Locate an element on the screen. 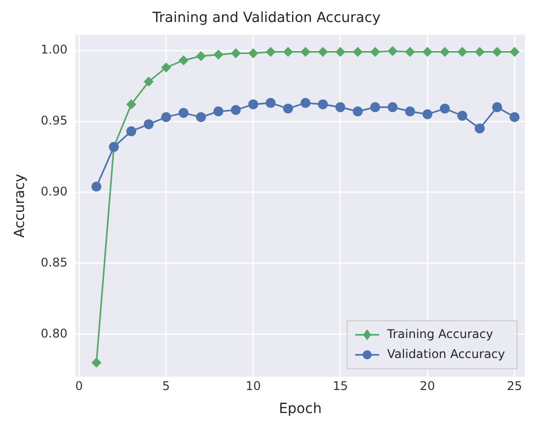  x-tick-label: 5 is located at coordinates (166, 386).